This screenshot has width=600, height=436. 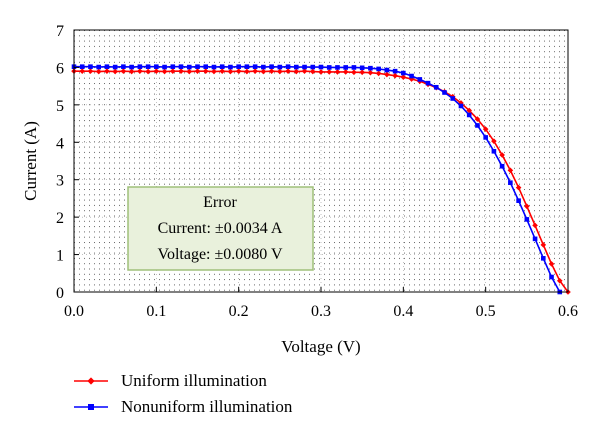 I want to click on x-tick-label: 0.0, so click(x=74, y=311).